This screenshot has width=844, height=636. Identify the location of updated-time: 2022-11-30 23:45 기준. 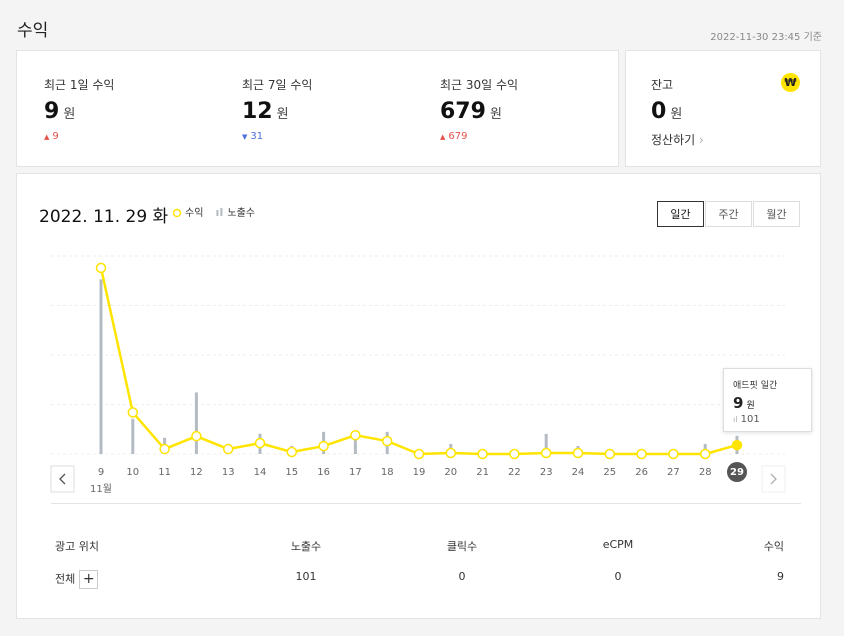
(766, 37).